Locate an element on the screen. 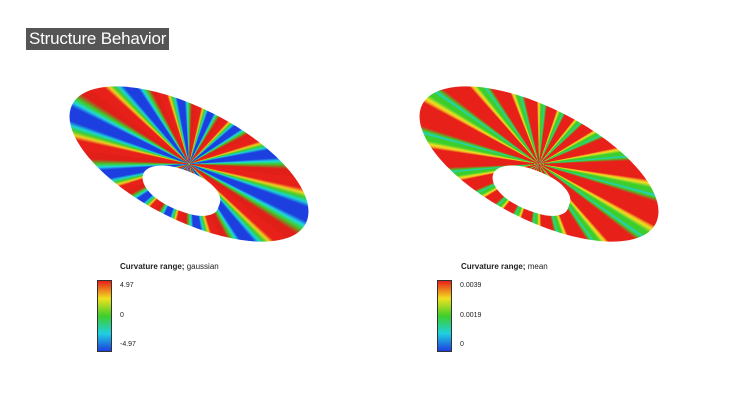 This screenshot has height=411, width=730. legend-measure: gaussian is located at coordinates (202, 266).